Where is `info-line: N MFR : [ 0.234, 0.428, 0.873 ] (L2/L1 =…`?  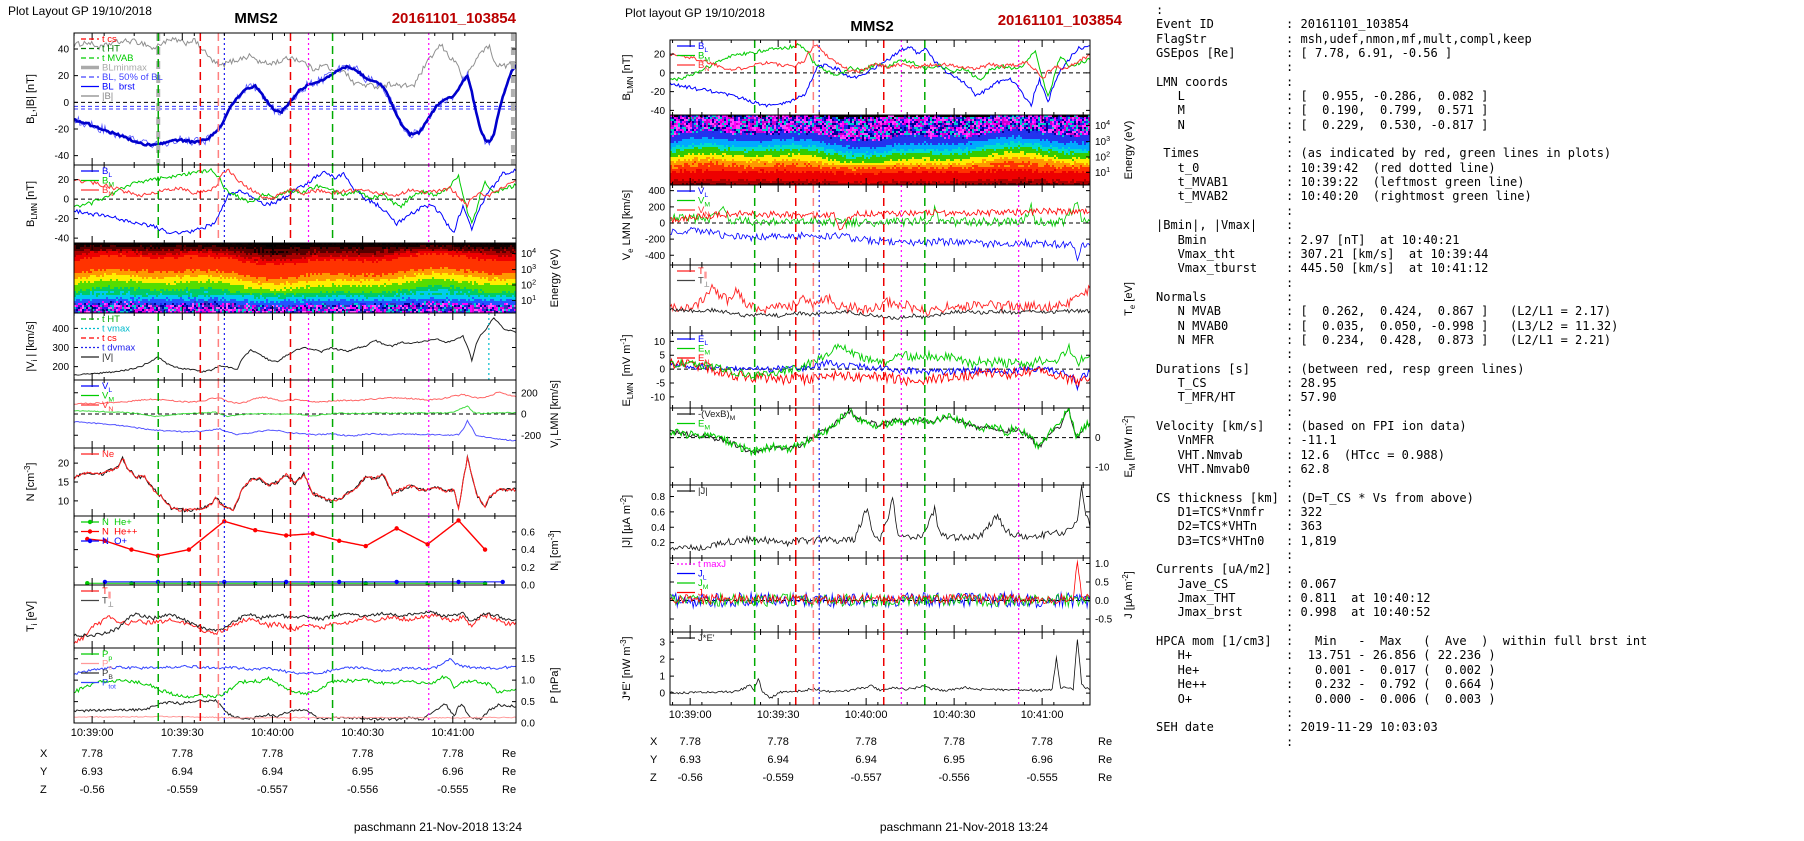
info-line: N MFR : [ 0.234, 0.428, 0.873 ] (L2/L1 =… is located at coordinates (1384, 339).